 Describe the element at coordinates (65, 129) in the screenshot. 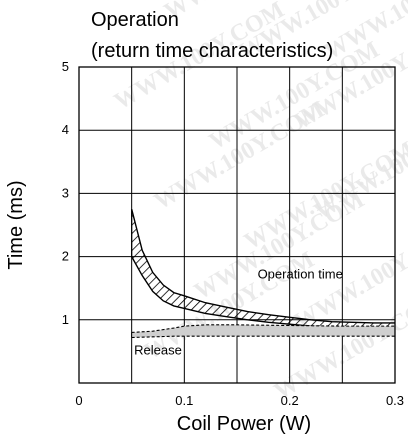

I see `y-tick-label: 4` at that location.